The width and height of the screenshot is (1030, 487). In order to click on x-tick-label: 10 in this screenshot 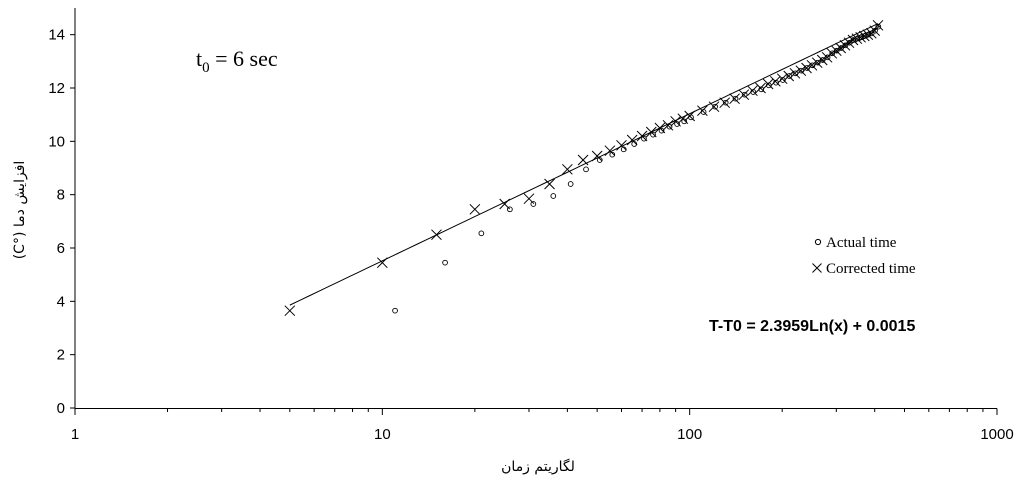, I will do `click(382, 434)`.